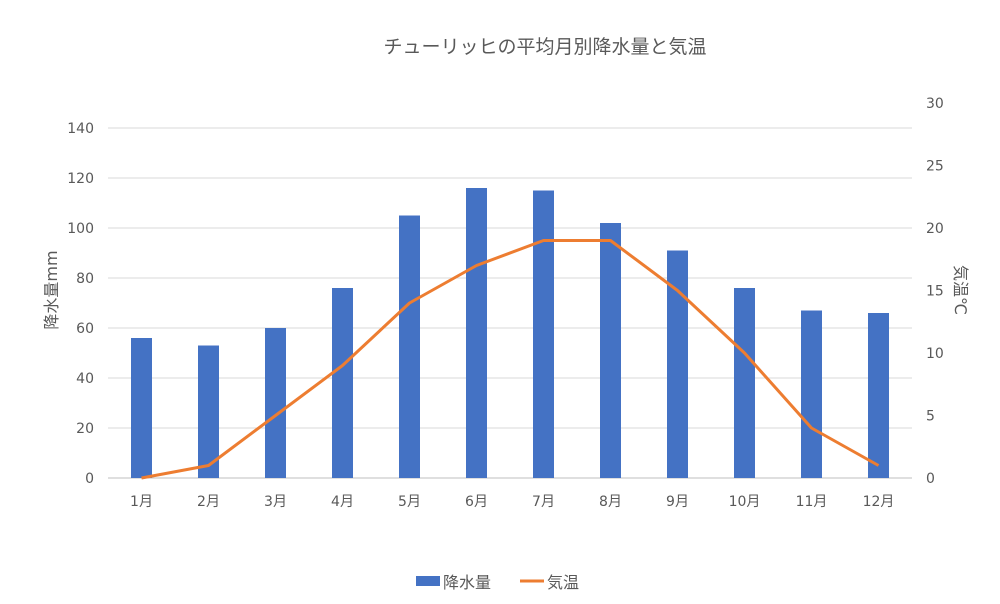 This screenshot has height=604, width=1000. What do you see at coordinates (497, 582) in the screenshot?
I see `legend: 降水量 気温` at bounding box center [497, 582].